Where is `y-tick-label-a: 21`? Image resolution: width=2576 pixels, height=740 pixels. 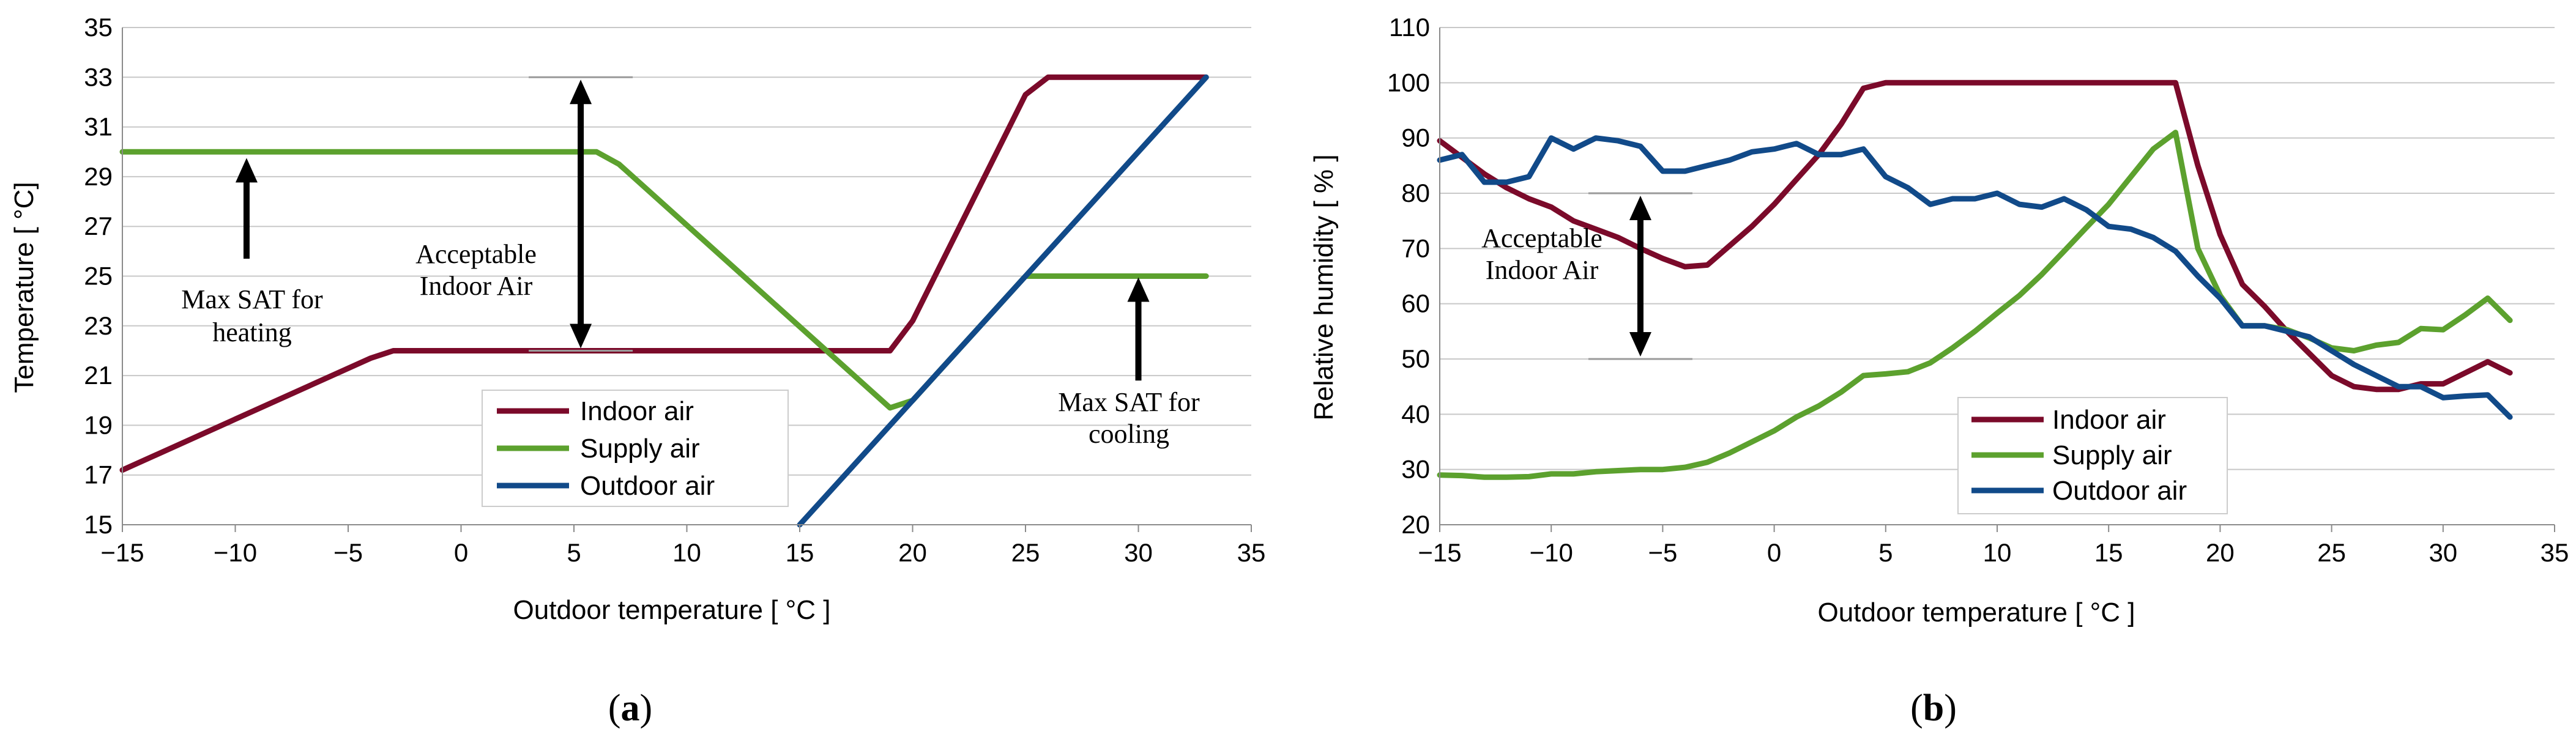
y-tick-label-a: 21 is located at coordinates (98, 375).